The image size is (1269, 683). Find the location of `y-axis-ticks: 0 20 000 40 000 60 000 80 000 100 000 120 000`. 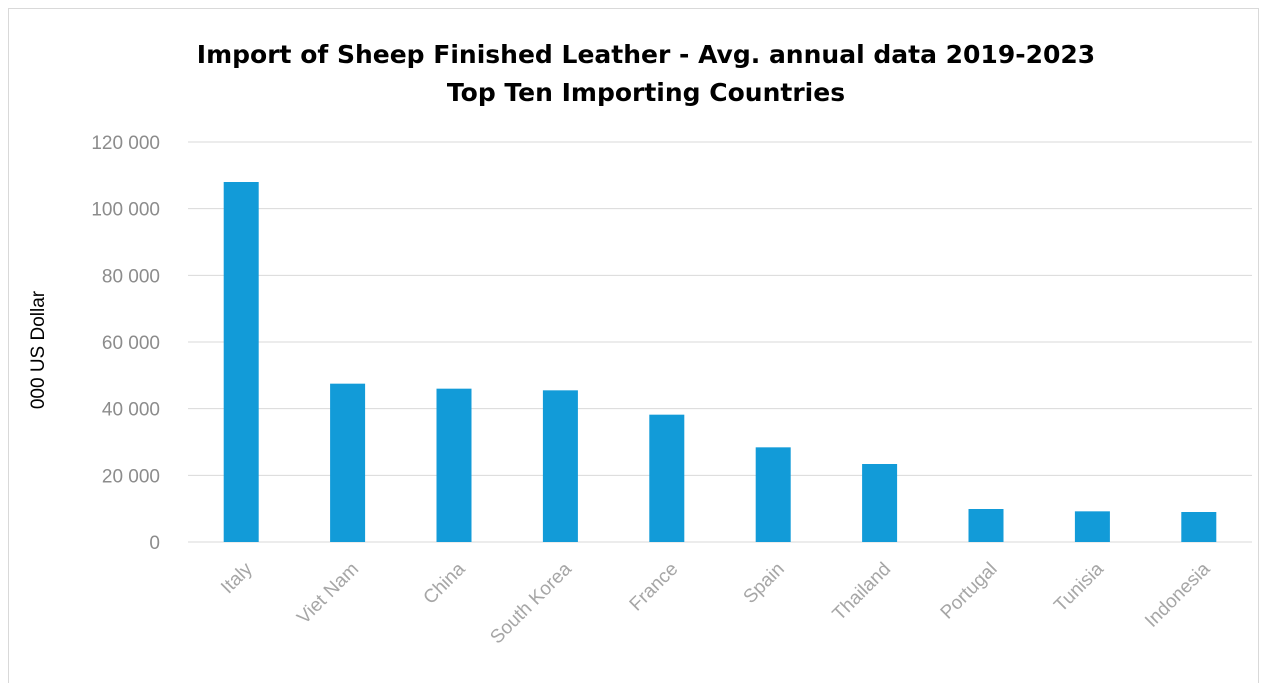

y-axis-ticks: 0 20 000 40 000 60 000 80 000 100 000 120 000 is located at coordinates (125, 343).